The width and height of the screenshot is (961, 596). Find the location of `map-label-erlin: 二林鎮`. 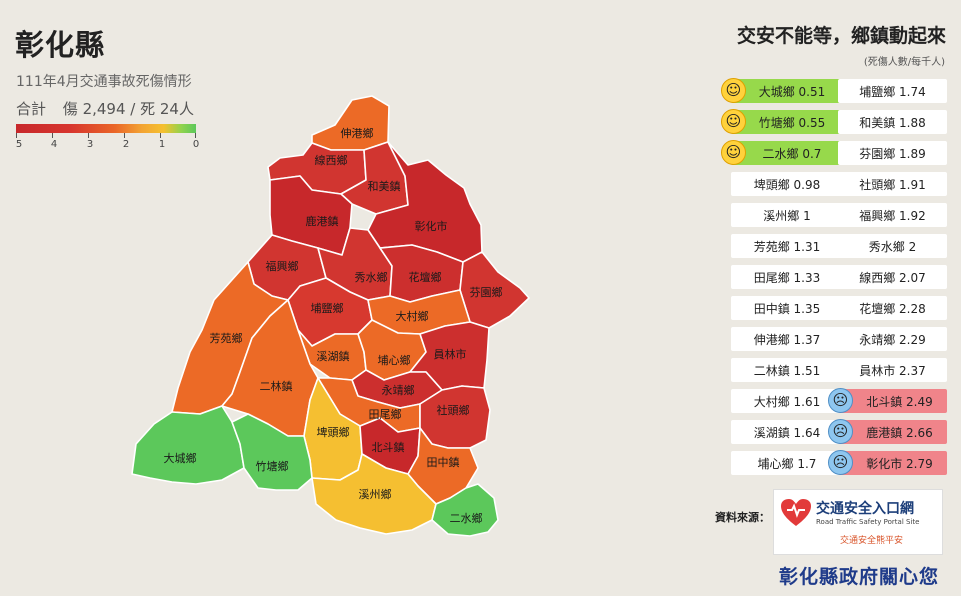

map-label-erlin: 二林鎮 is located at coordinates (276, 386).